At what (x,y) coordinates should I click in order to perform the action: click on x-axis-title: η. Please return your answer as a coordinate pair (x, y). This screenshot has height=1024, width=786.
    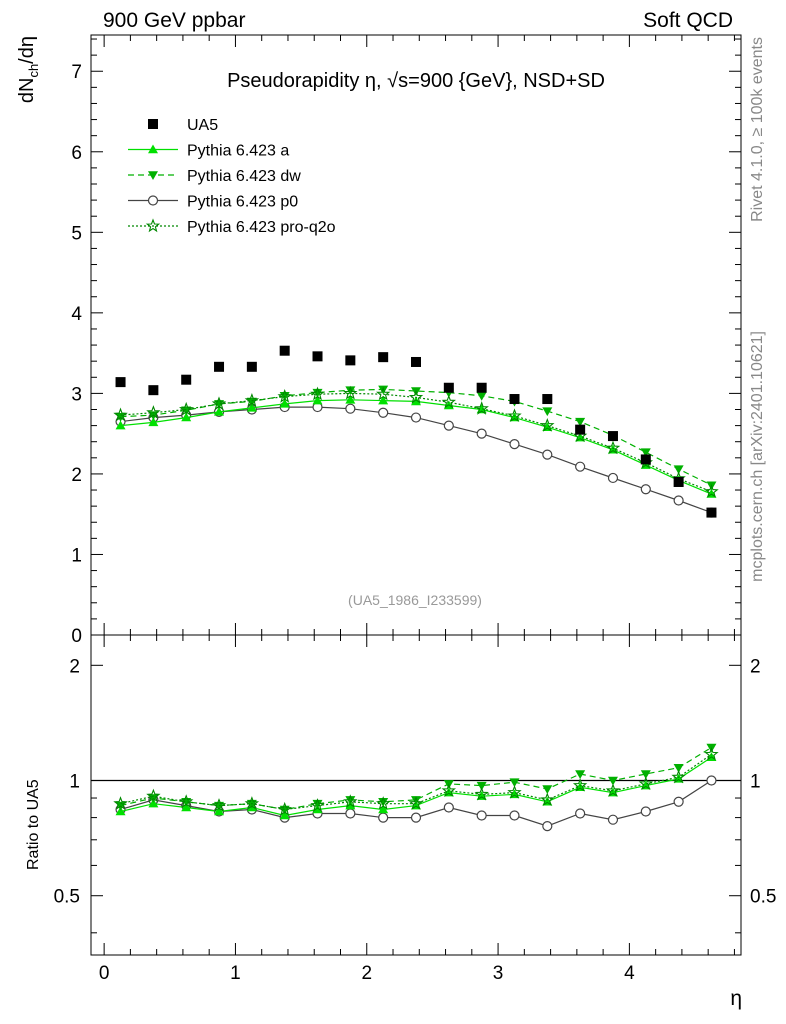
    Looking at the image, I should click on (736, 998).